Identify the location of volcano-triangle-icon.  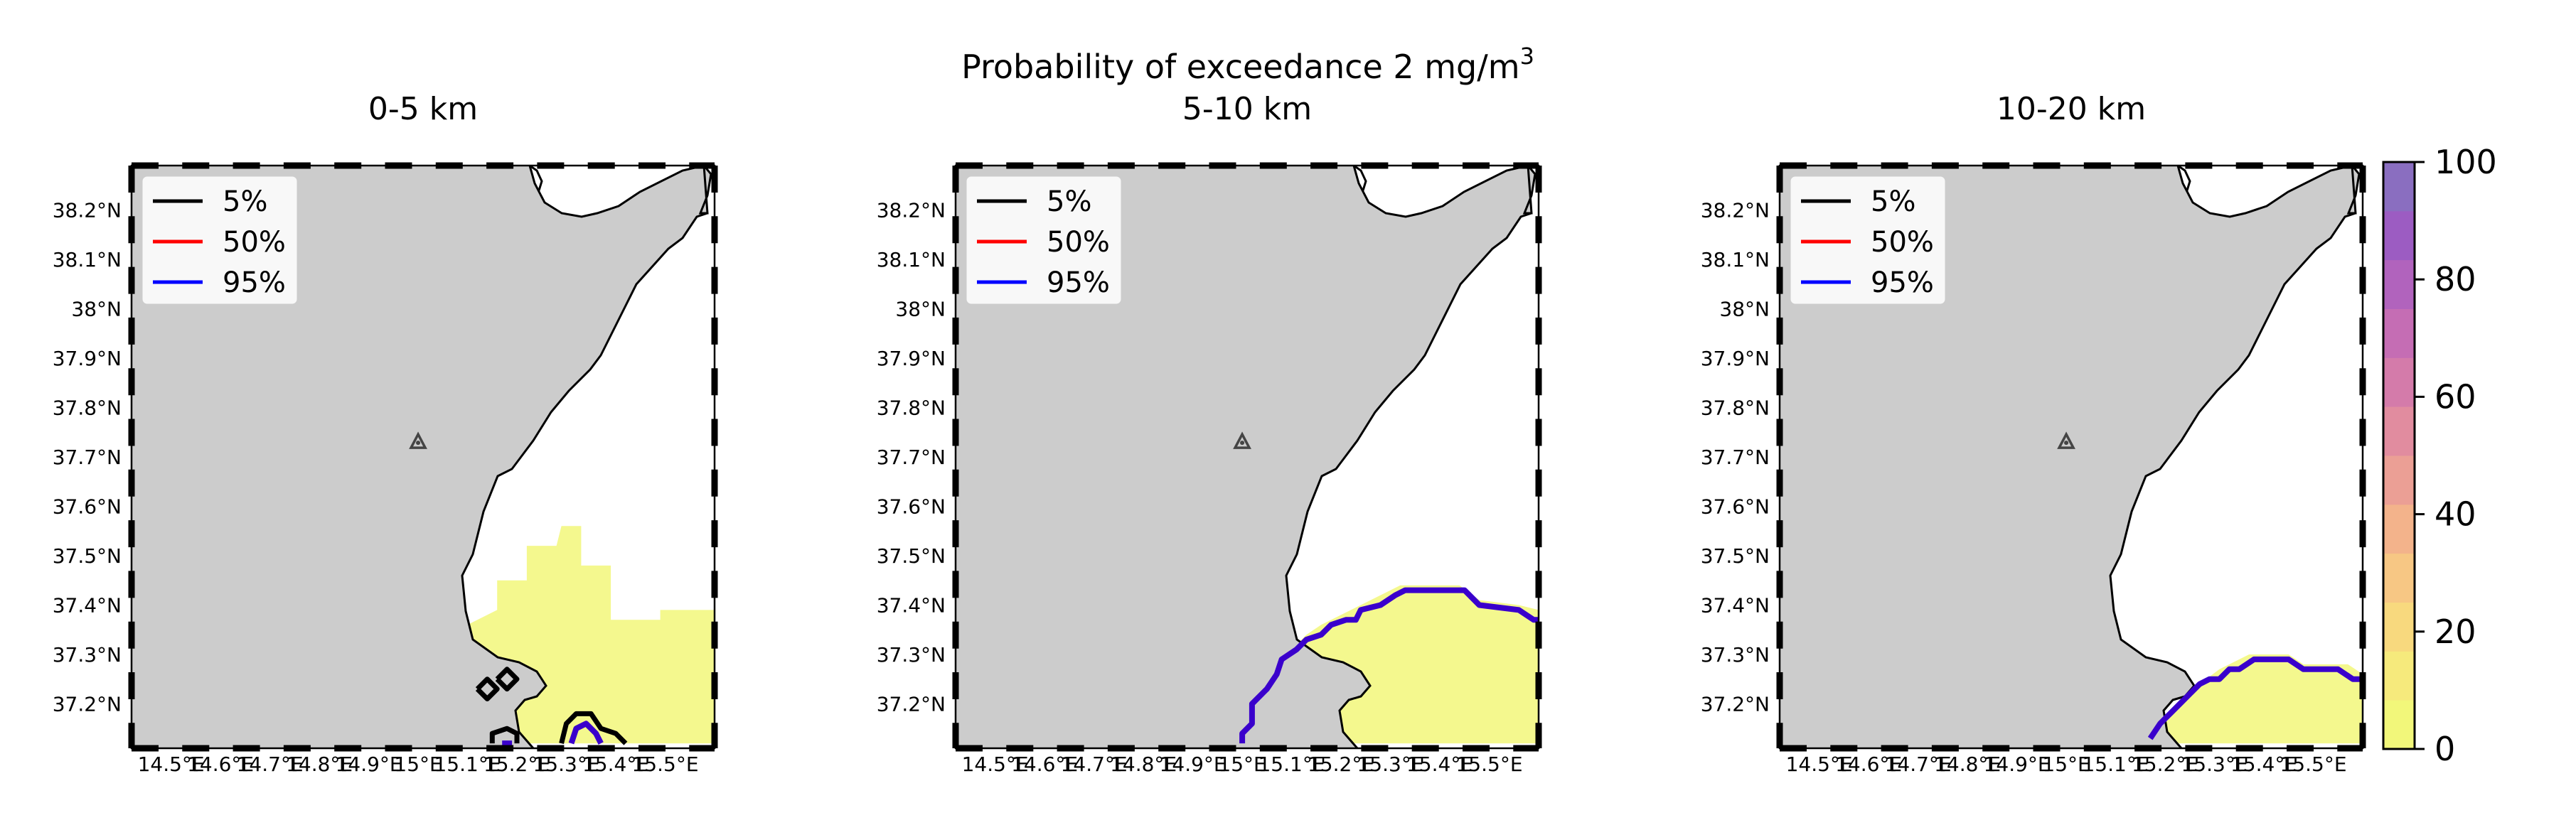
(2066, 440).